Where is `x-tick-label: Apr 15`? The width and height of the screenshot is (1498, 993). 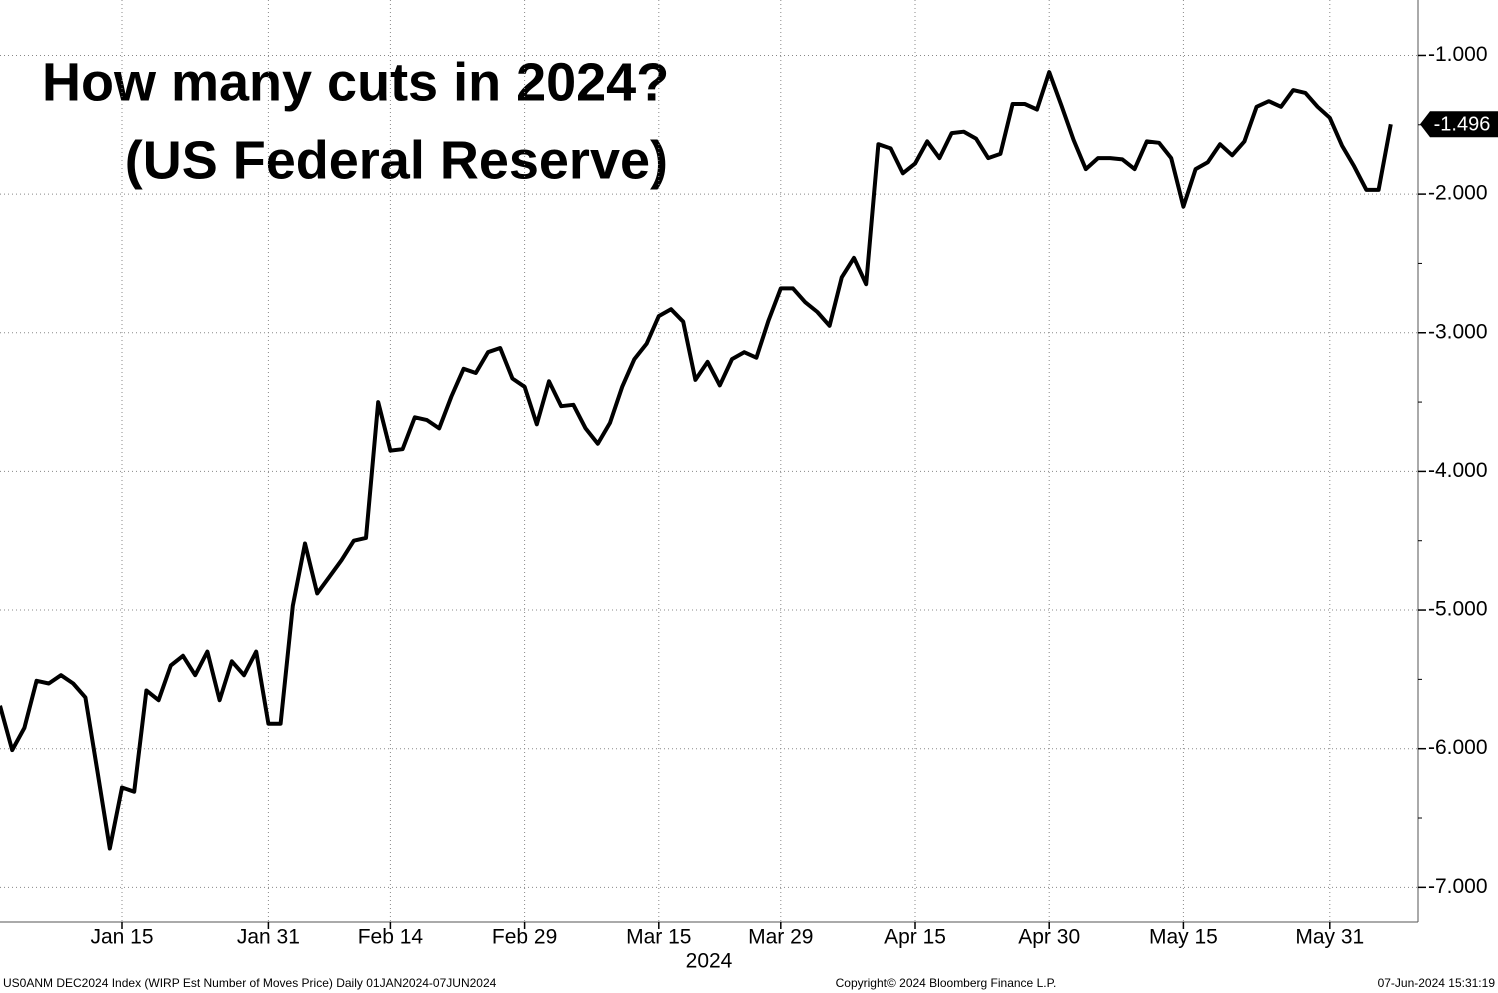
x-tick-label: Apr 15 is located at coordinates (915, 937).